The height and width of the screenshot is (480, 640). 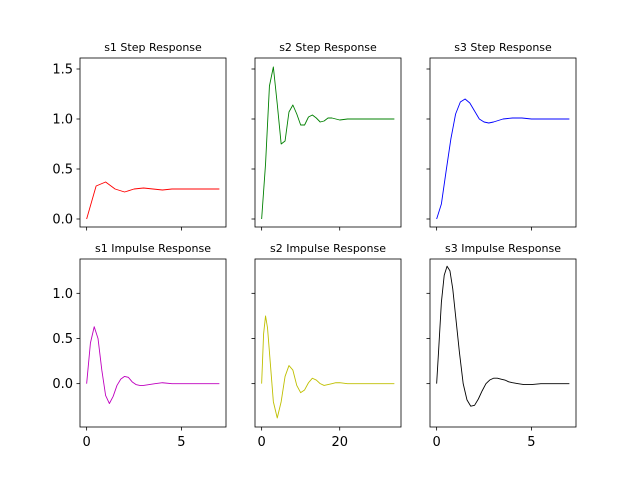 I want to click on subplot-title: s1 Step Response, so click(x=153, y=47).